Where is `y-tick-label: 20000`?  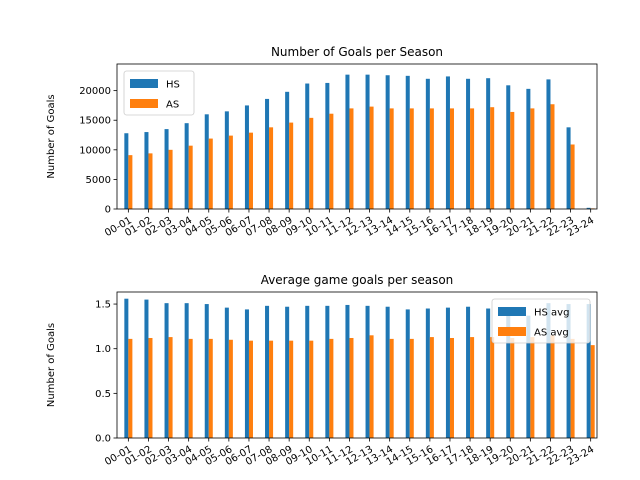 y-tick-label: 20000 is located at coordinates (95, 91).